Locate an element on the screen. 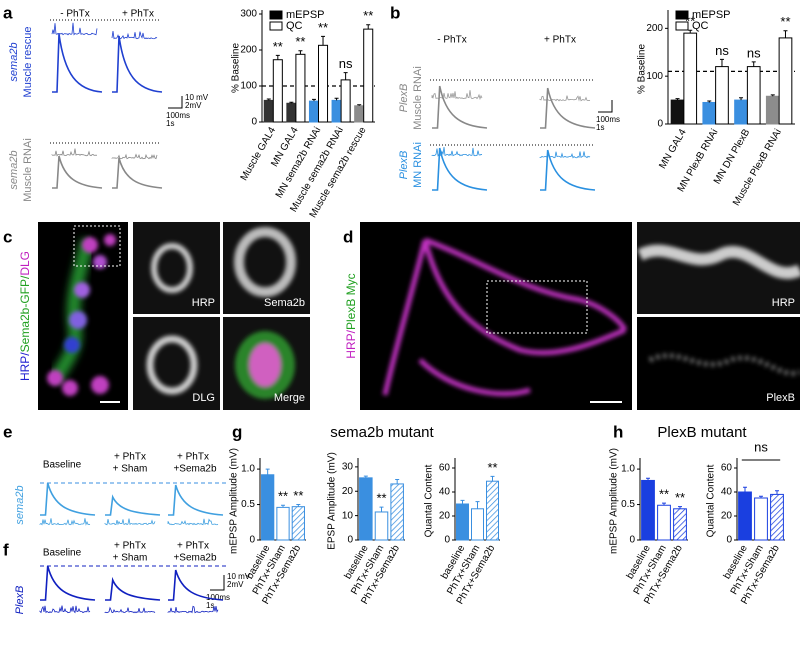 The height and width of the screenshot is (650, 800). tile-label: HRP is located at coordinates (203, 303).